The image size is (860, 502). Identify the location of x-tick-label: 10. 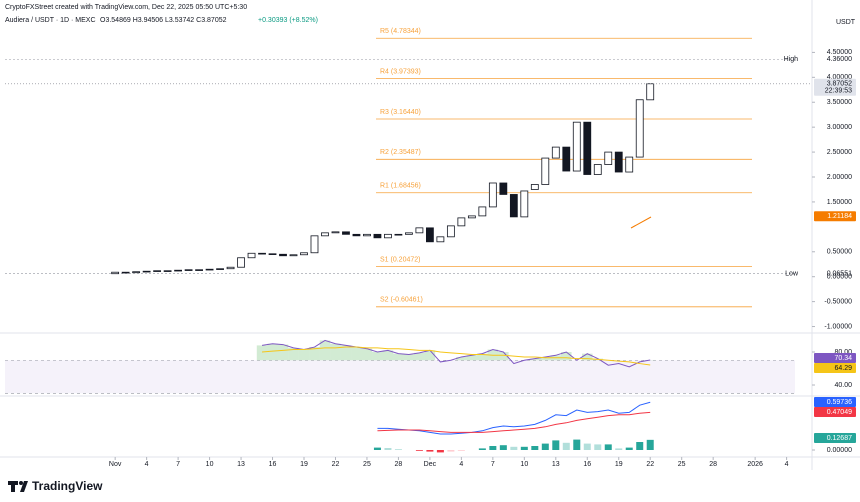
(524, 464).